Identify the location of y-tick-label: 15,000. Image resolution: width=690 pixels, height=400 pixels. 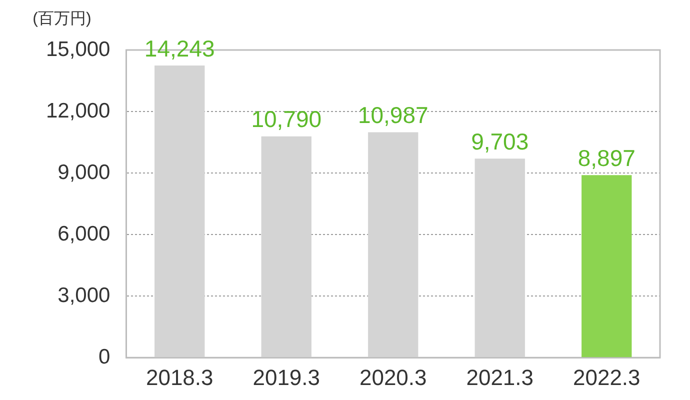
(78, 49).